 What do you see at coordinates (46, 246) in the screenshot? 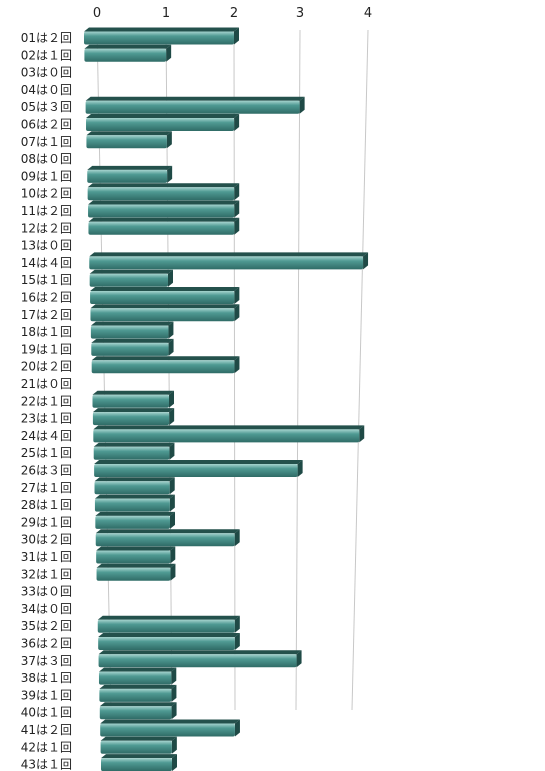
I see `category-label: 13は０回` at bounding box center [46, 246].